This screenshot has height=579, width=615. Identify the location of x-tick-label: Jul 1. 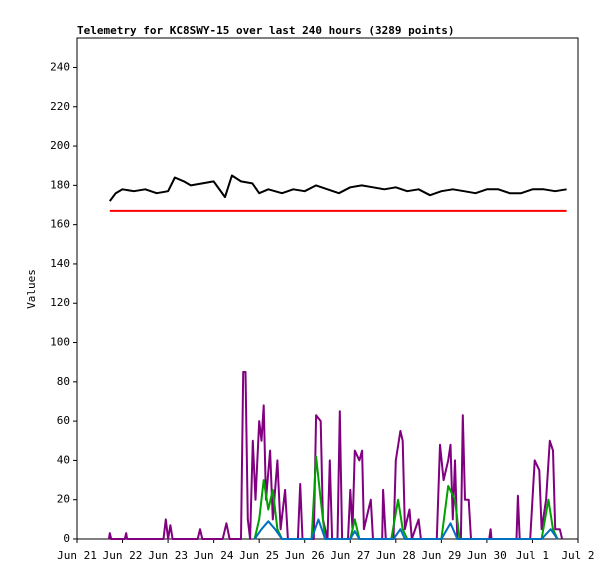
(532, 555).